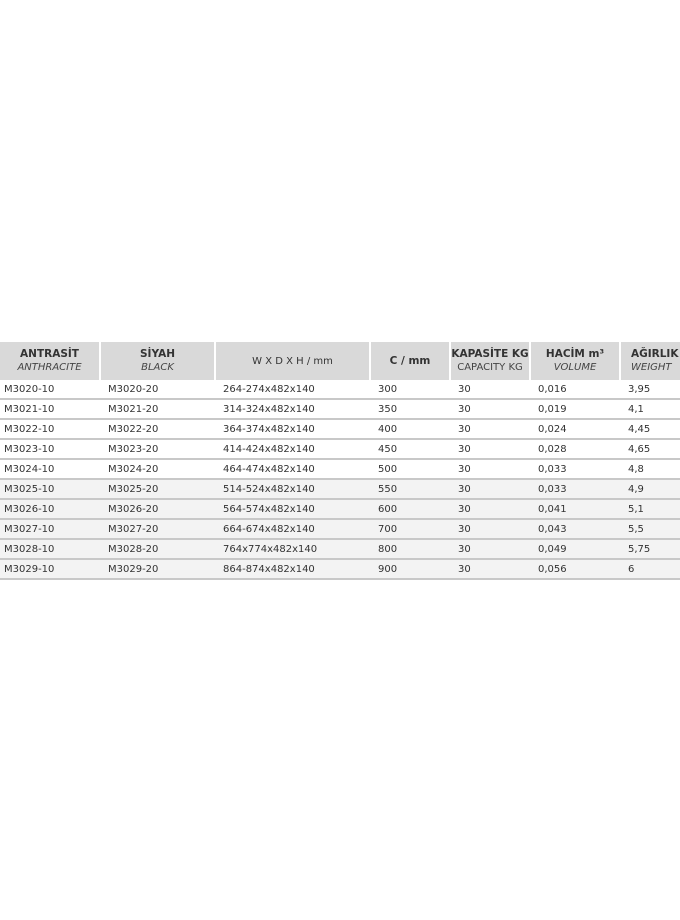  Describe the element at coordinates (292, 529) in the screenshot. I see `cell-dimensions: 664-674x482x140` at that location.